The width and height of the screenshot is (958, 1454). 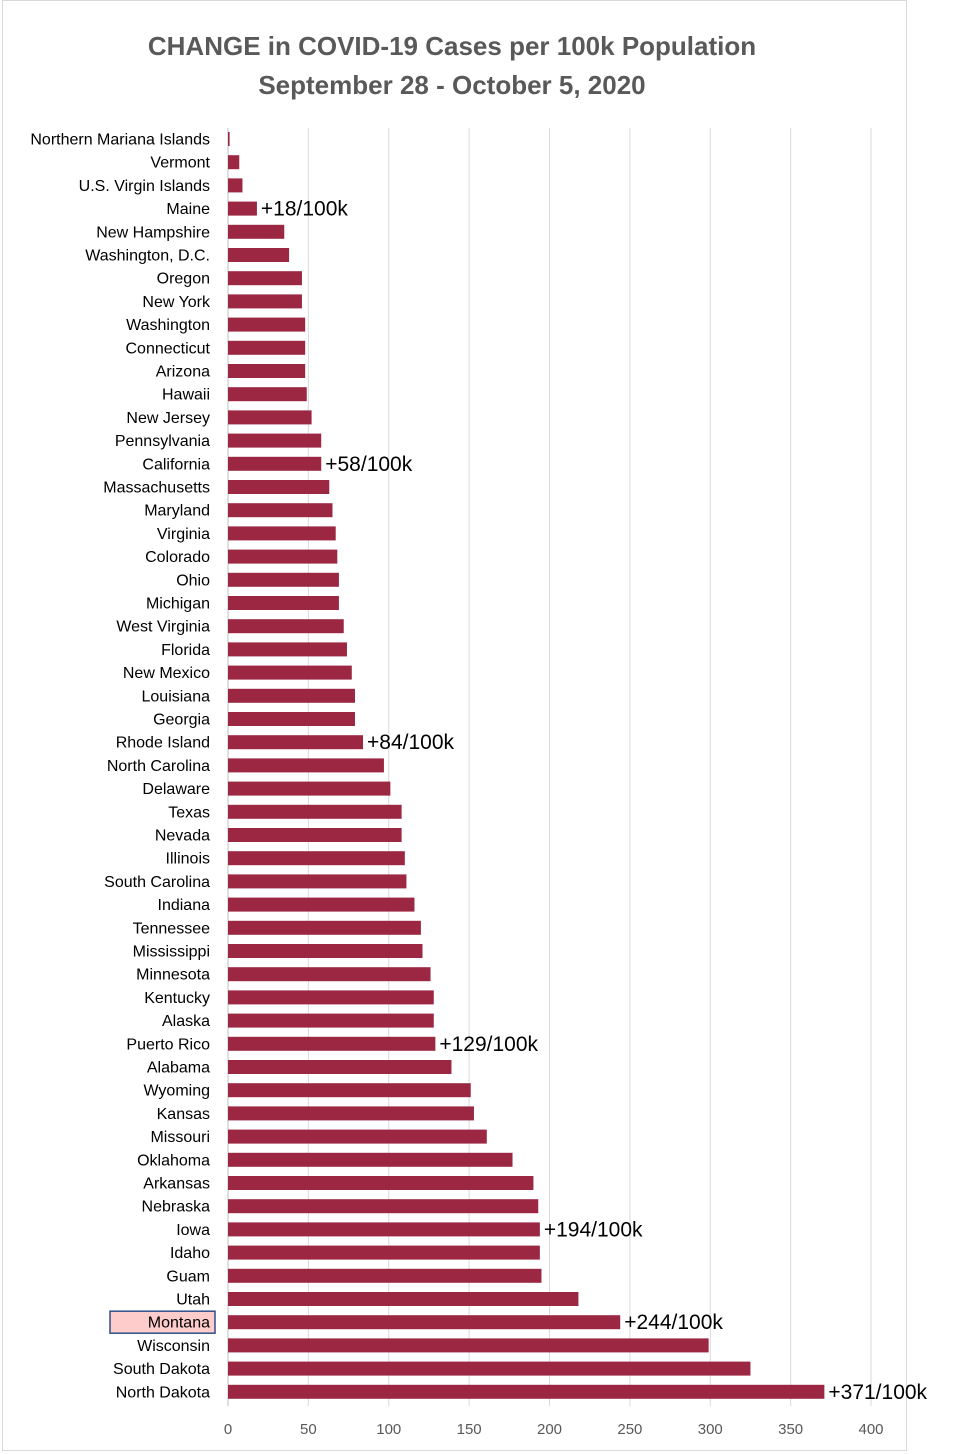 I want to click on category-label: Michigan, so click(x=178, y=604).